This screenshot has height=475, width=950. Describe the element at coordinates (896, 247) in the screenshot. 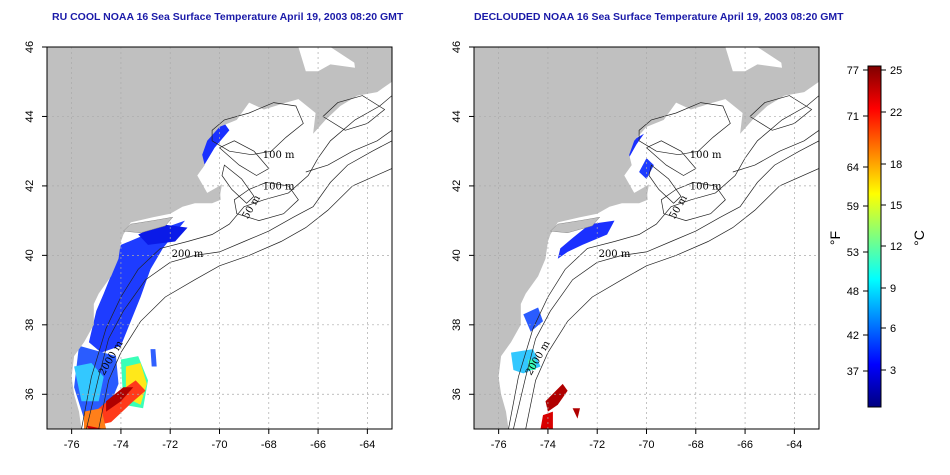

I see `colorbar-c-label: 12` at that location.